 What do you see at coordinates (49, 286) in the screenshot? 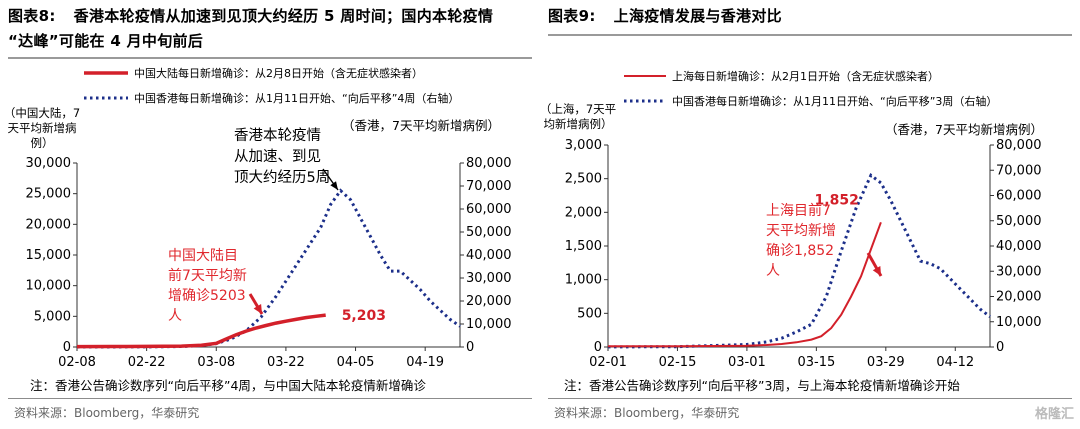
I see `left-tick-label: 10,000` at bounding box center [49, 286].